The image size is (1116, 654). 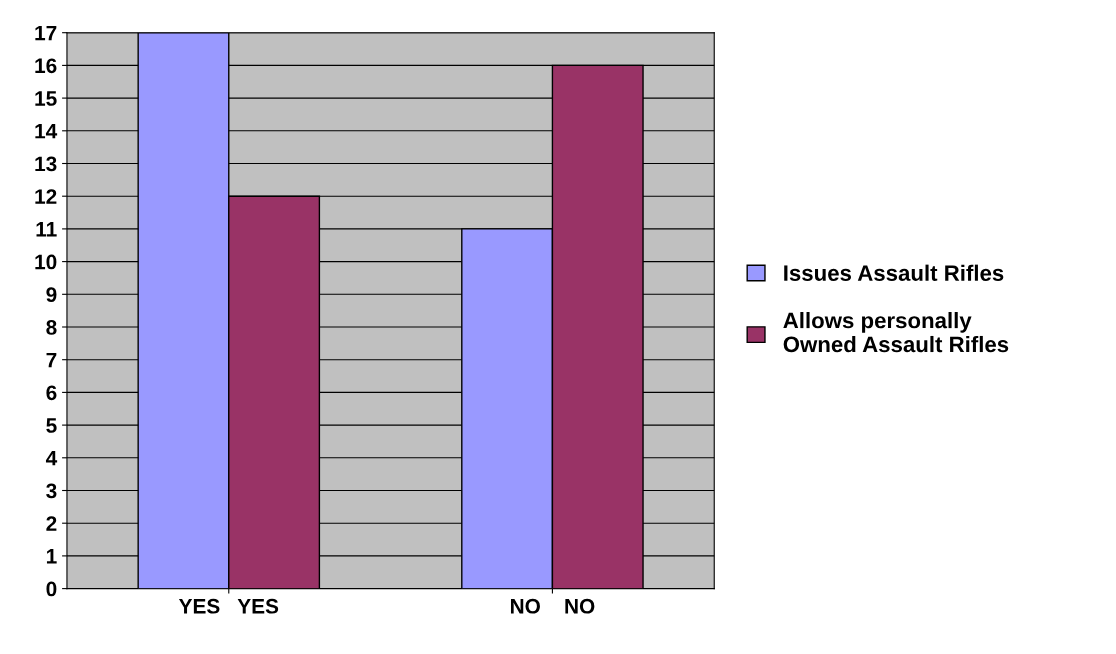 What do you see at coordinates (51, 523) in the screenshot?
I see `y-tick-label: 2` at bounding box center [51, 523].